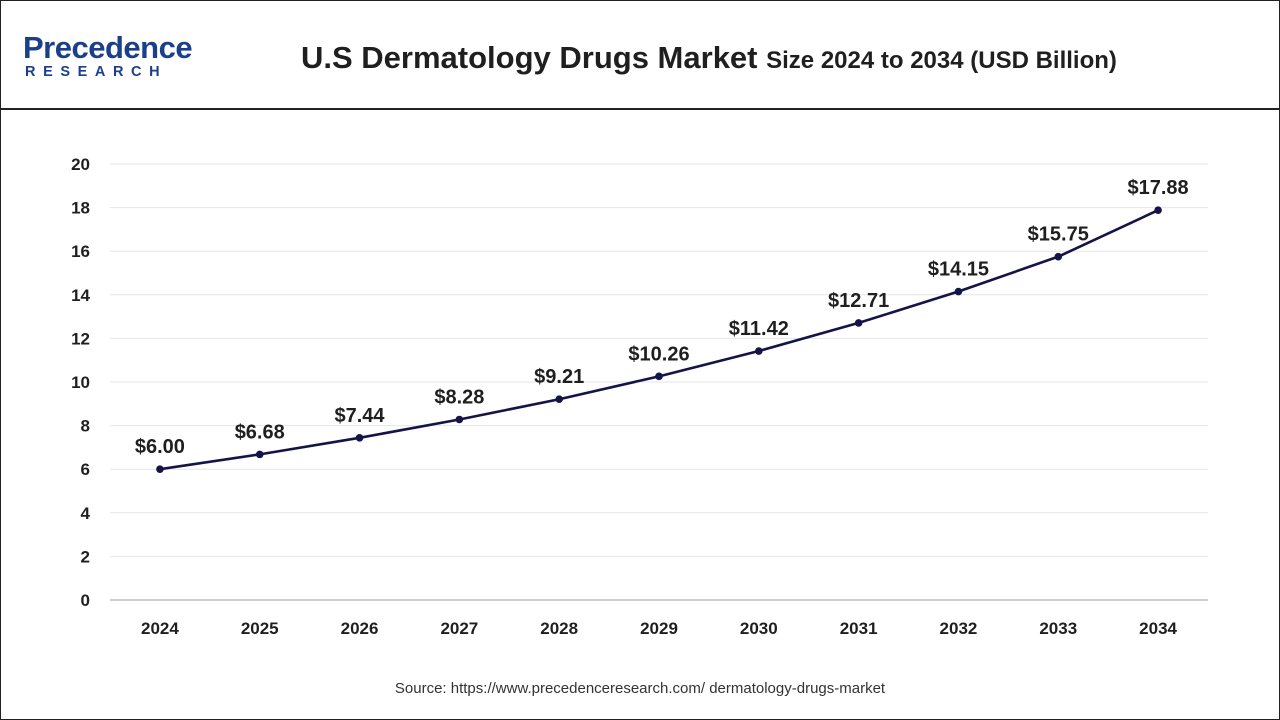 This screenshot has height=720, width=1280. Describe the element at coordinates (108, 47) in the screenshot. I see `logo-wordmark: Precedence` at that location.